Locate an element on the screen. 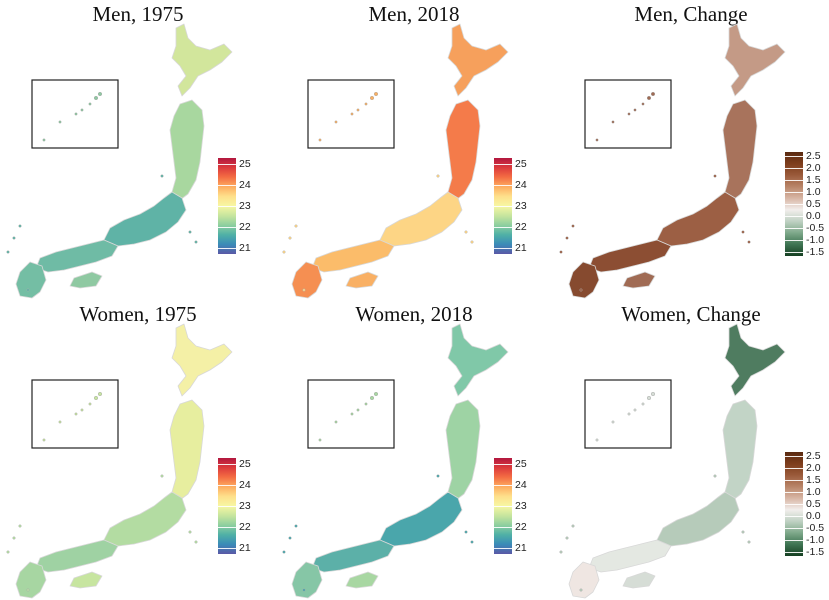 This screenshot has width=829, height=600. panel-title: Women, 1975 is located at coordinates (138, 314).